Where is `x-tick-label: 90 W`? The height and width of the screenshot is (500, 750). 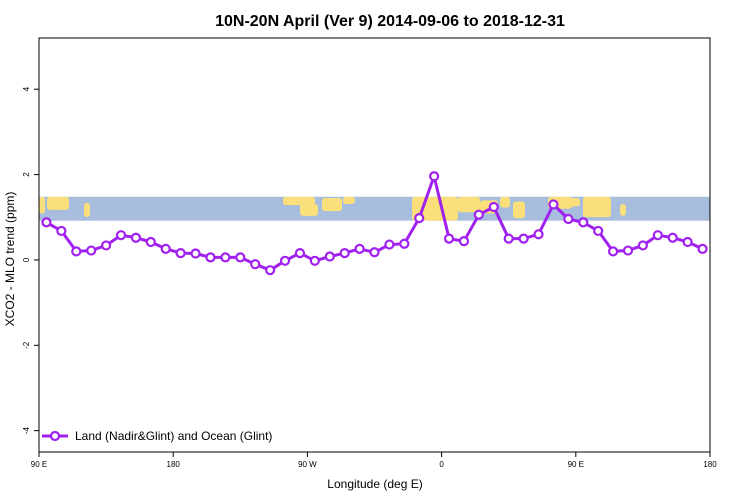 x-tick-label: 90 W is located at coordinates (307, 464).